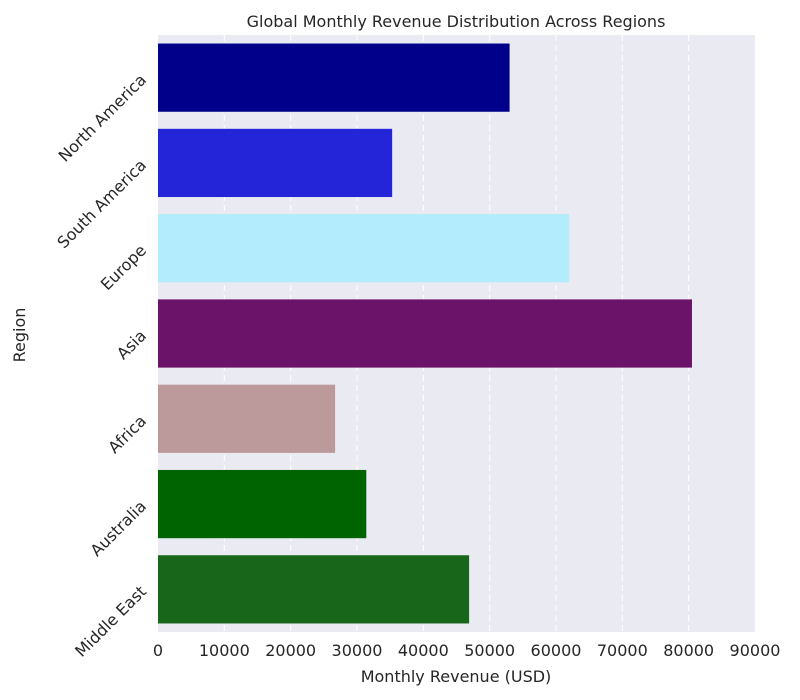  I want to click on category-label: Middle East, so click(110, 621).